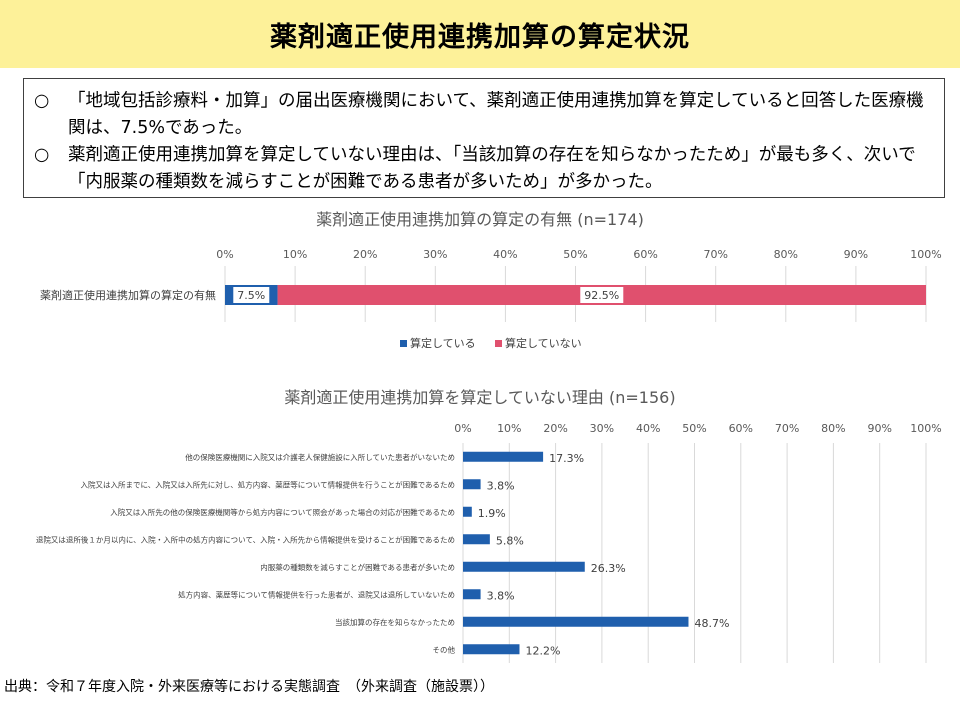  Describe the element at coordinates (492, 513) in the screenshot. I see `data-label: 1.9%` at that location.